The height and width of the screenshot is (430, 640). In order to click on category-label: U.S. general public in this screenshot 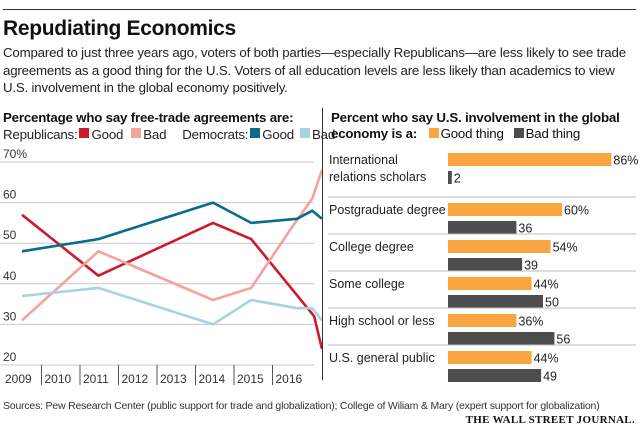, I will do `click(382, 358)`.